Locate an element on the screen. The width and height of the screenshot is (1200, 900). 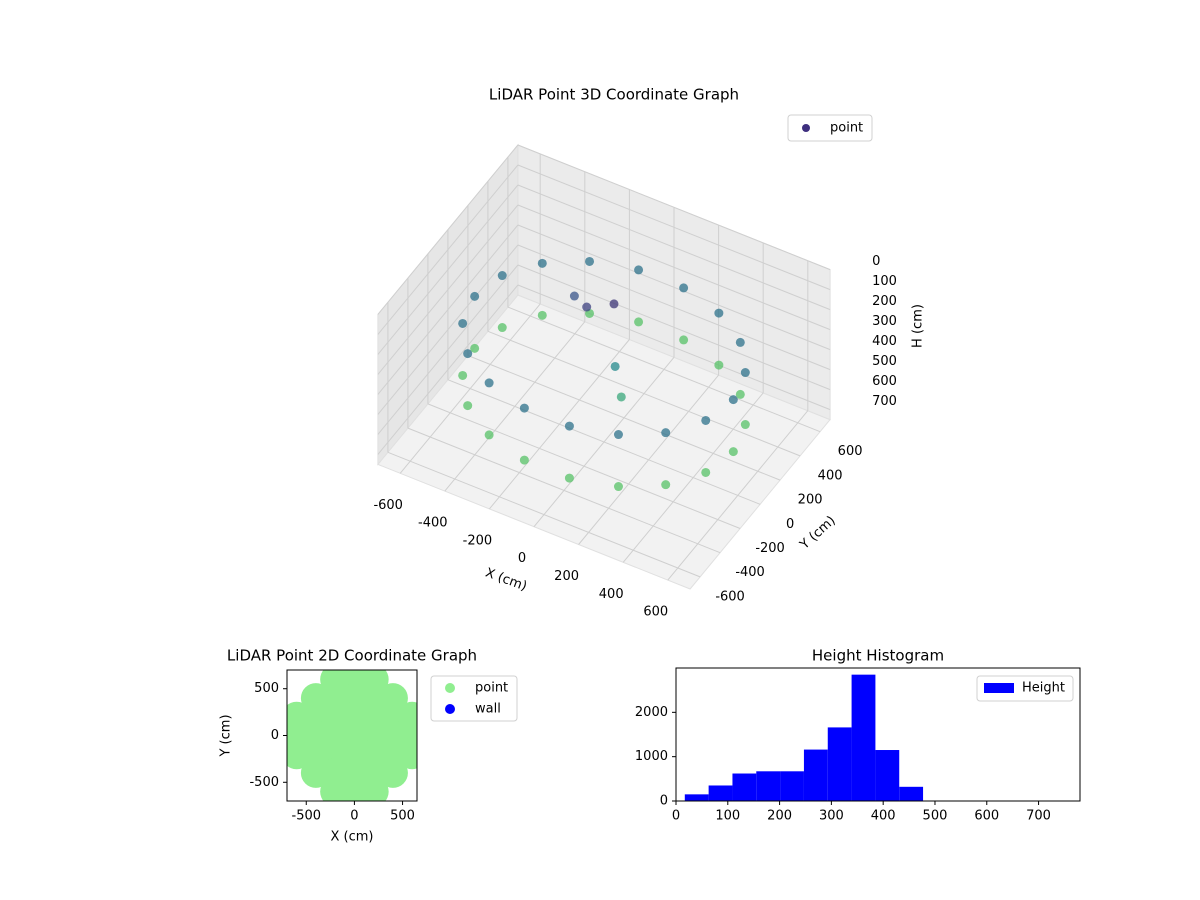
points is located at coordinates (352, 735).